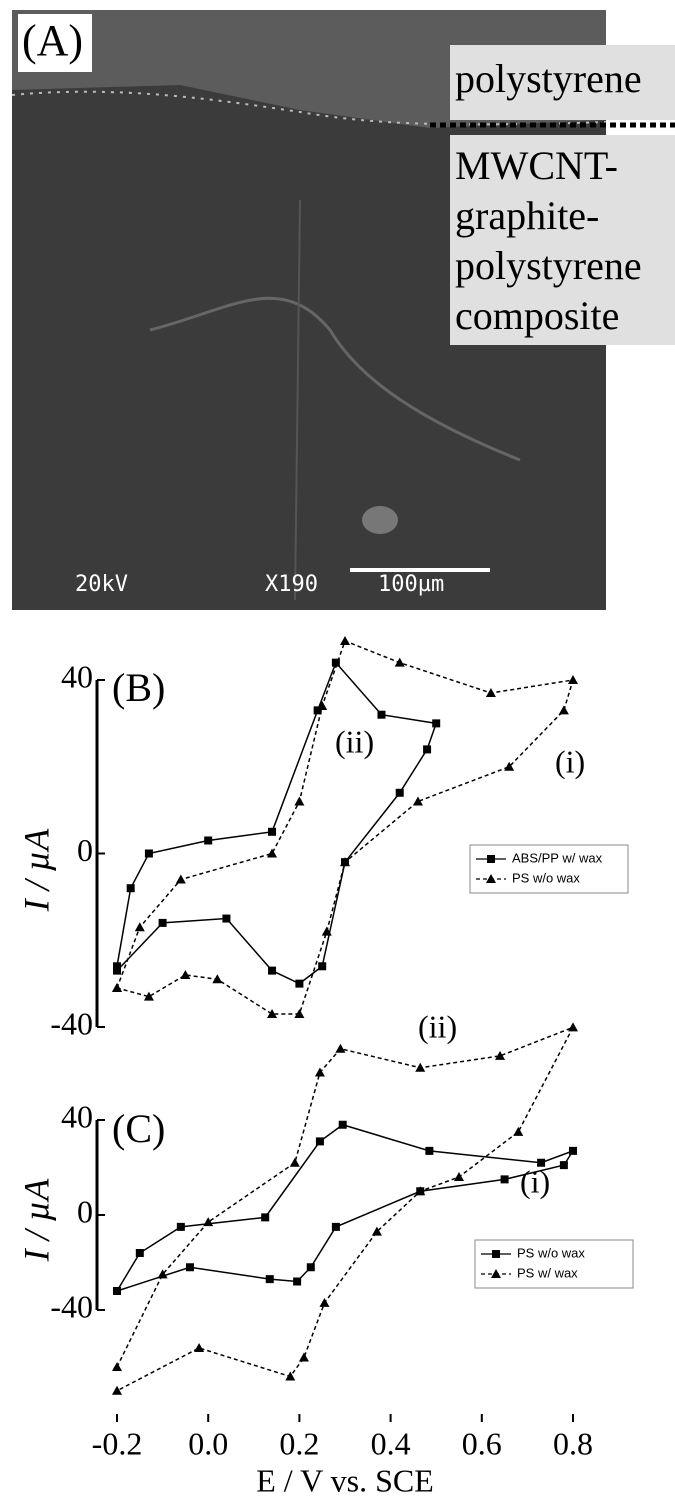 The height and width of the screenshot is (1497, 675). I want to click on x-axis-label: E / V vs. SCE, so click(345, 1479).